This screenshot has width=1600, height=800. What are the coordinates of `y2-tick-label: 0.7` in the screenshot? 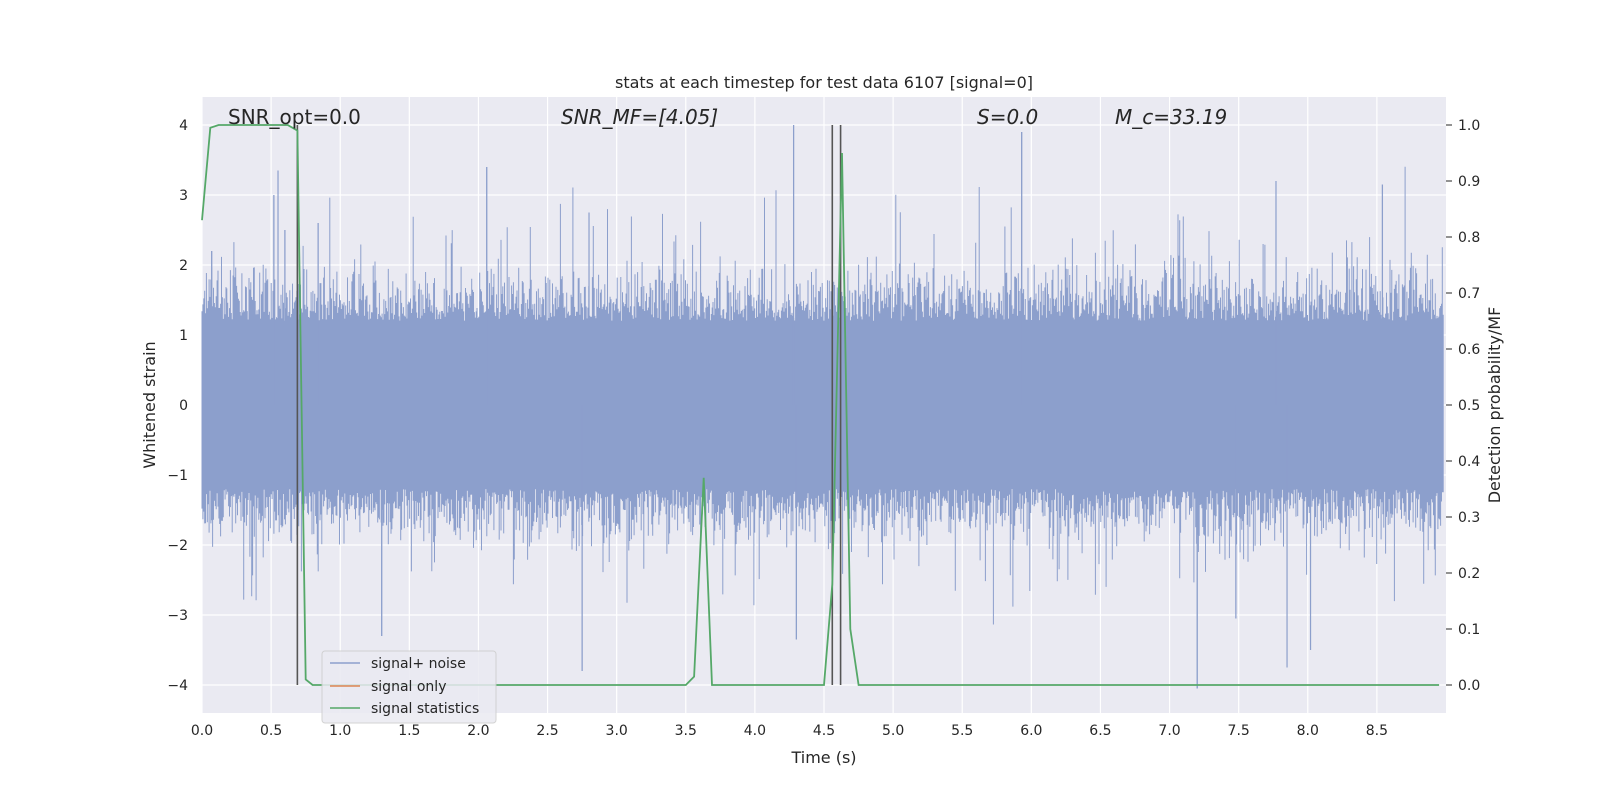 It's located at (1469, 294).